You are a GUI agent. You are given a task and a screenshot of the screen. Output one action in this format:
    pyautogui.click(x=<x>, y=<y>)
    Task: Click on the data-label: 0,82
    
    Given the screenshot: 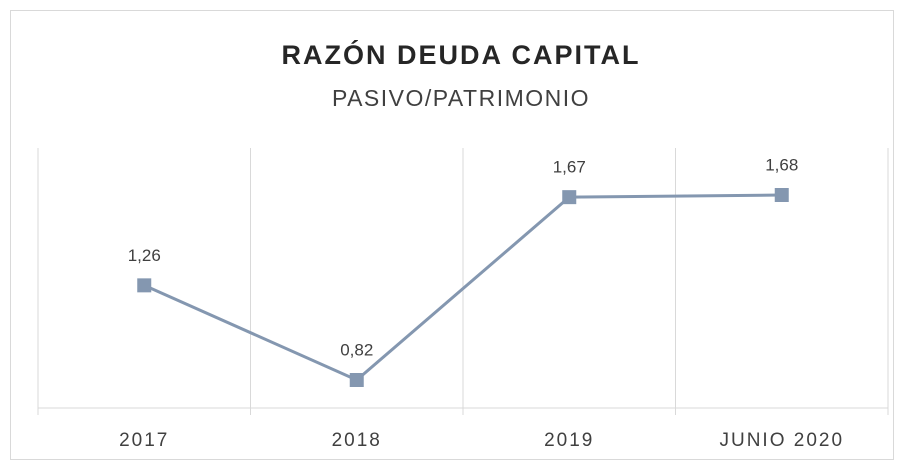 What is the action you would take?
    pyautogui.click(x=356, y=349)
    